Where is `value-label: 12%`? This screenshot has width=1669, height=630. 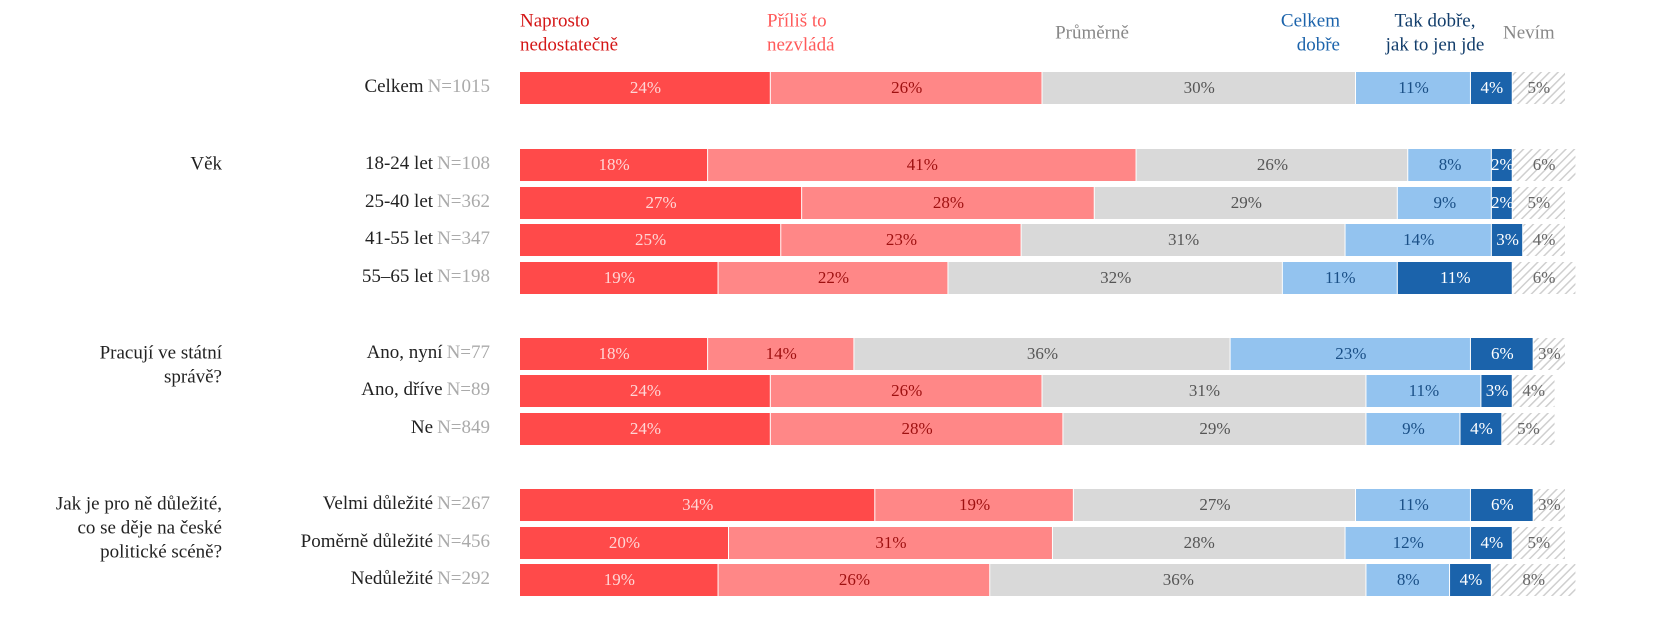
value-label: 12% is located at coordinates (1408, 542).